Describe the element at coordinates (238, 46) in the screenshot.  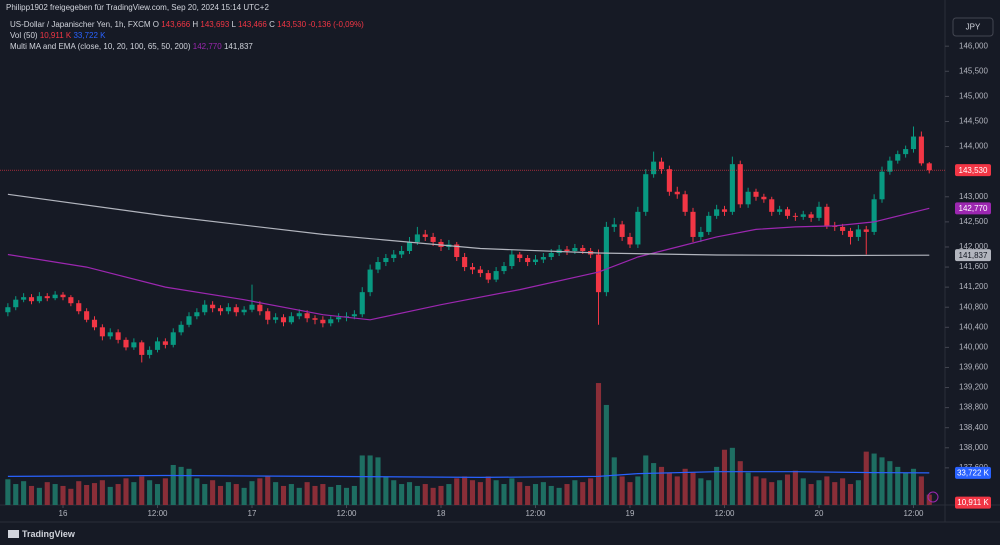
I see `legend-item: 141,837` at that location.